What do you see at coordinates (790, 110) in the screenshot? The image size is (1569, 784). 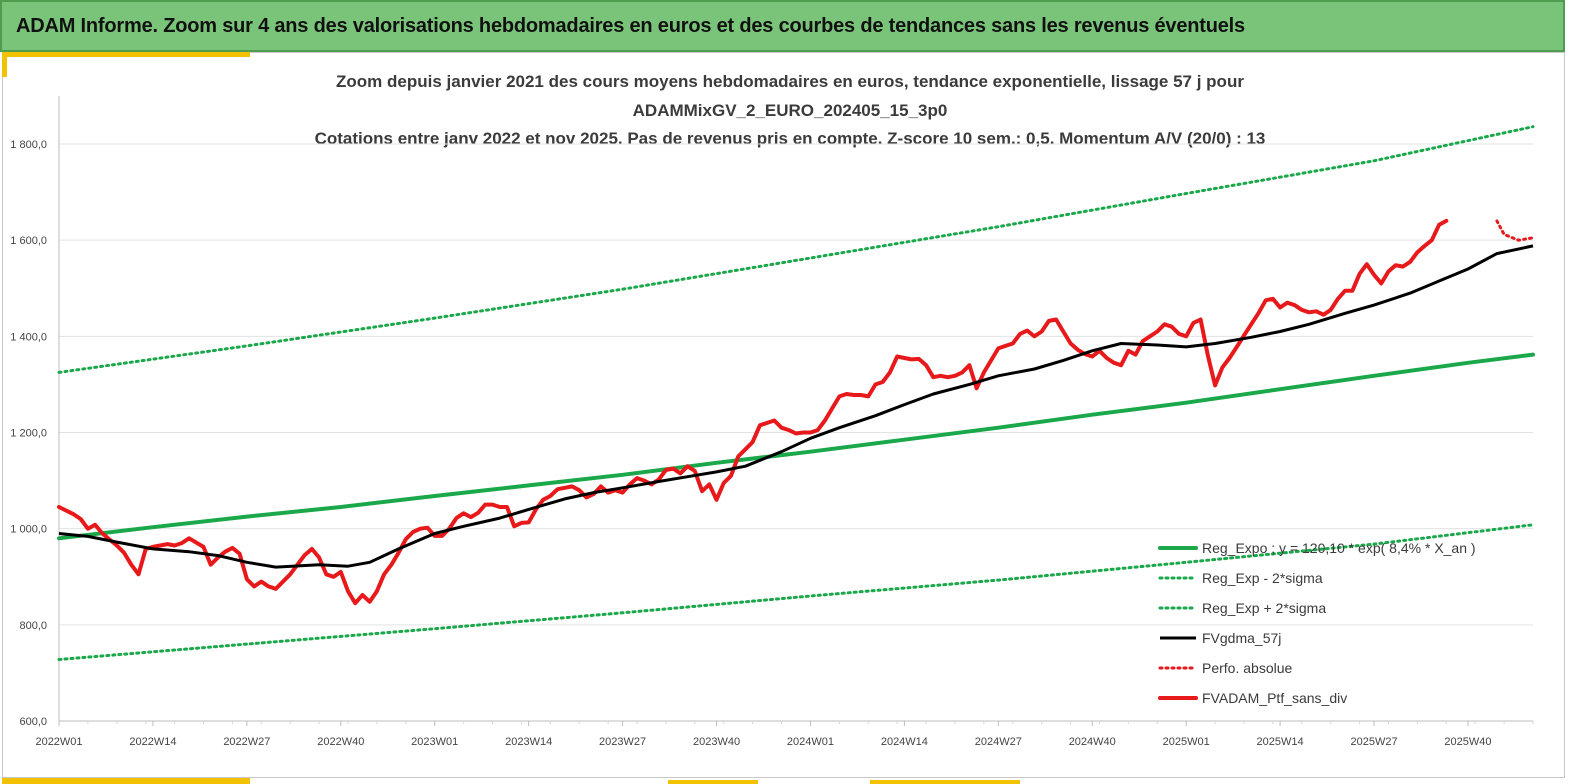 I see `chart-title-line-2: ADAMMixGV_2_EURO_202405_15_3p0` at bounding box center [790, 110].